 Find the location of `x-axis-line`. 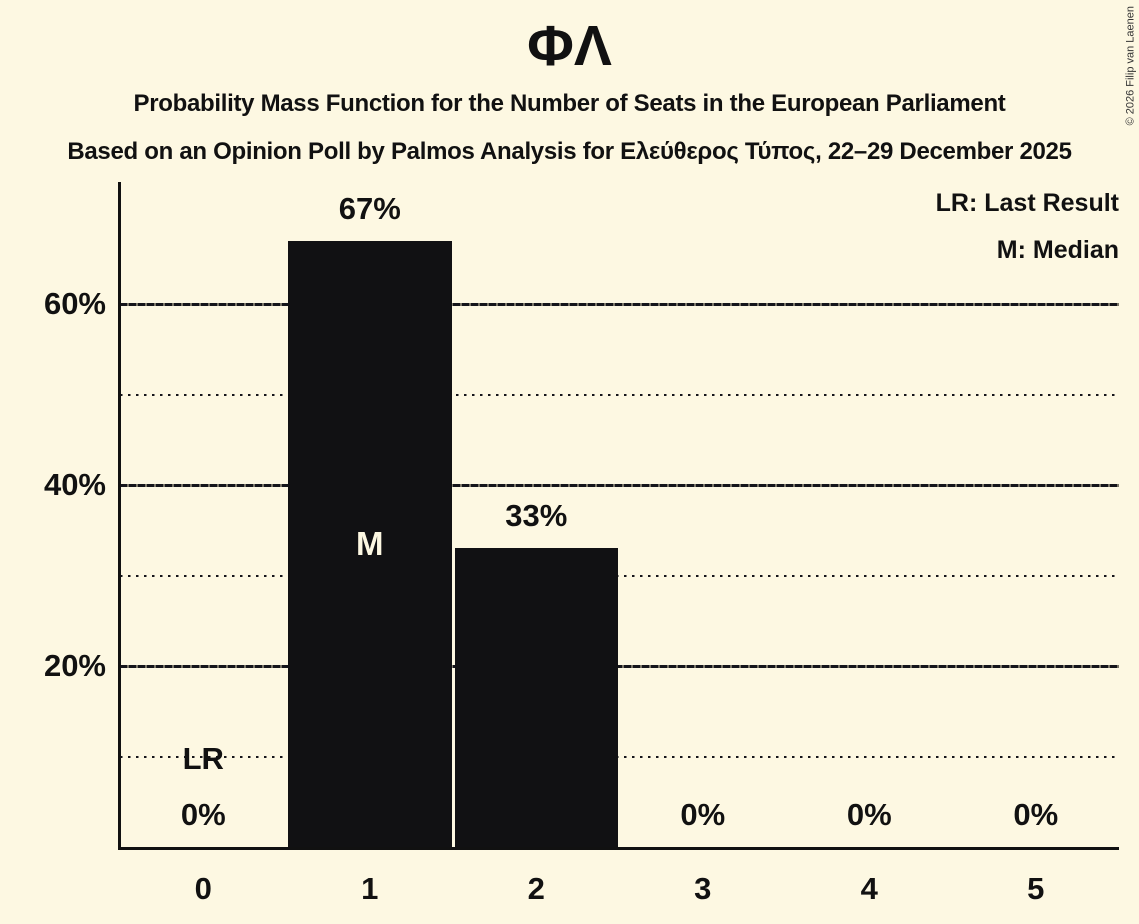

x-axis-line is located at coordinates (618, 848).